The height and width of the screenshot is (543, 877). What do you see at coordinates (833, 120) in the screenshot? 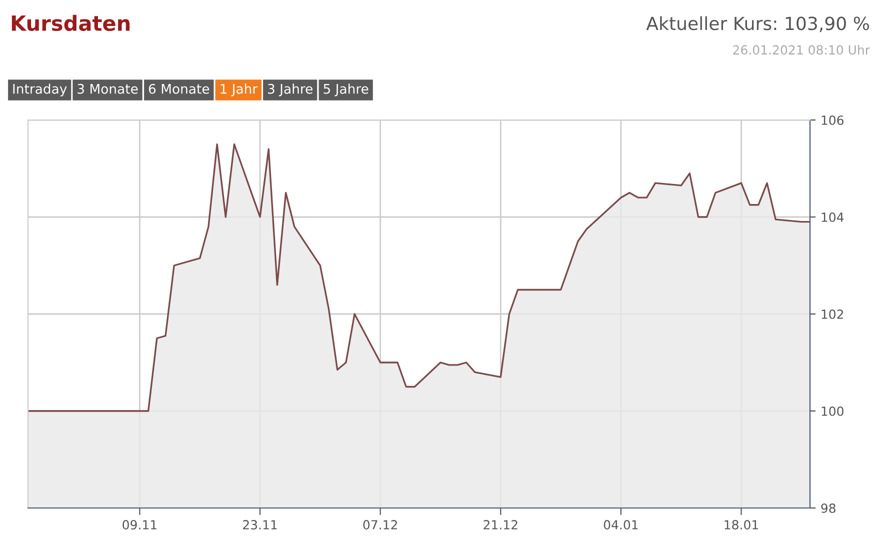
I see `y-tick-label: 106` at bounding box center [833, 120].